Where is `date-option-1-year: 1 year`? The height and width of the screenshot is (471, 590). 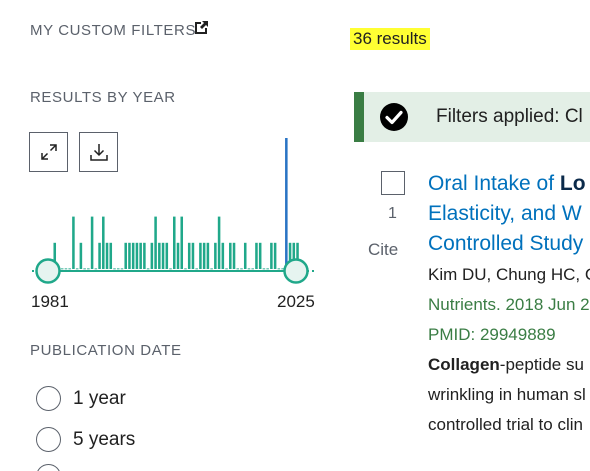
date-option-1-year: 1 year is located at coordinates (81, 398).